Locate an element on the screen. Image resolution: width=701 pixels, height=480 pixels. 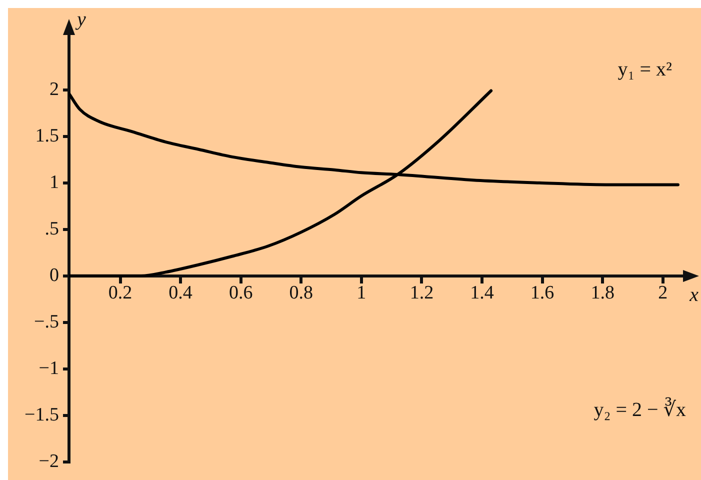
x-tick-label: 0.4 is located at coordinates (180, 293).